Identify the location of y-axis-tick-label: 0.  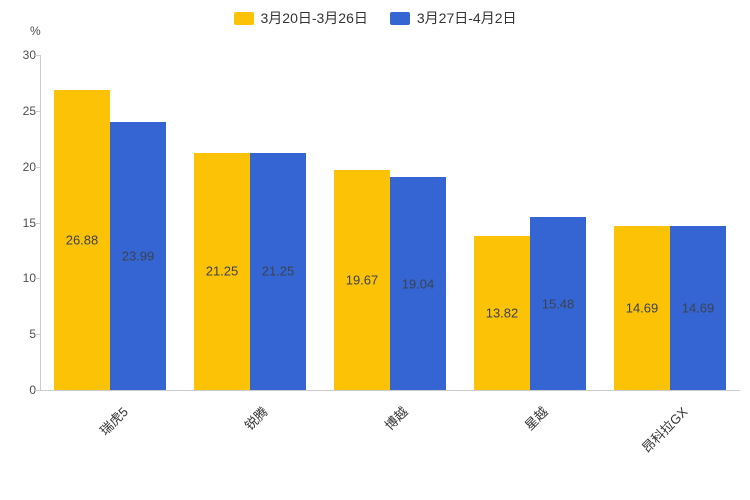
(32, 390).